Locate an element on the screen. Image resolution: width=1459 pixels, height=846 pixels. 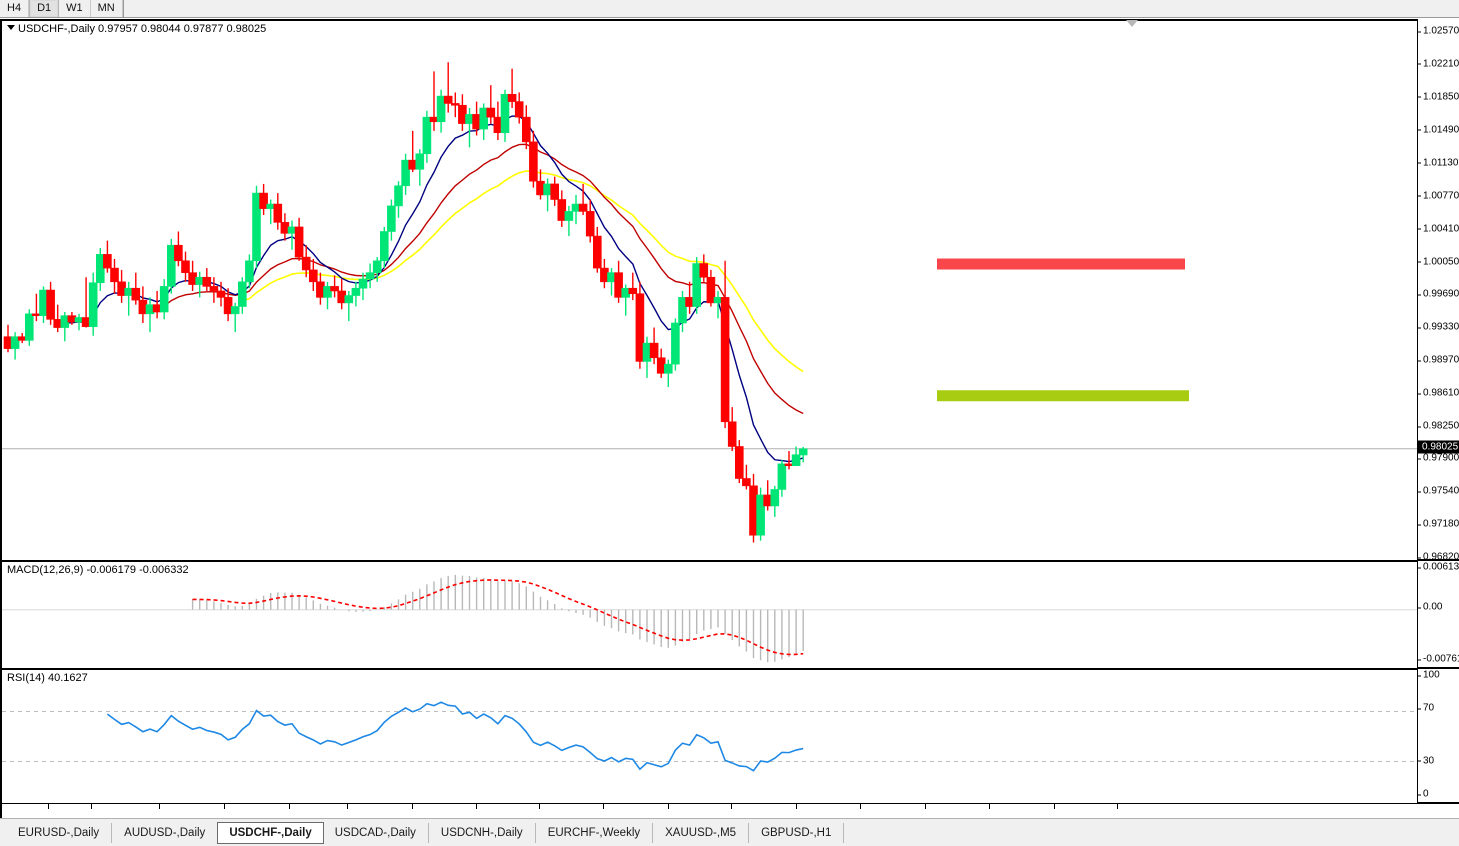
timeframe-toolbar: H4 D1 W1 MN is located at coordinates (729, 9).